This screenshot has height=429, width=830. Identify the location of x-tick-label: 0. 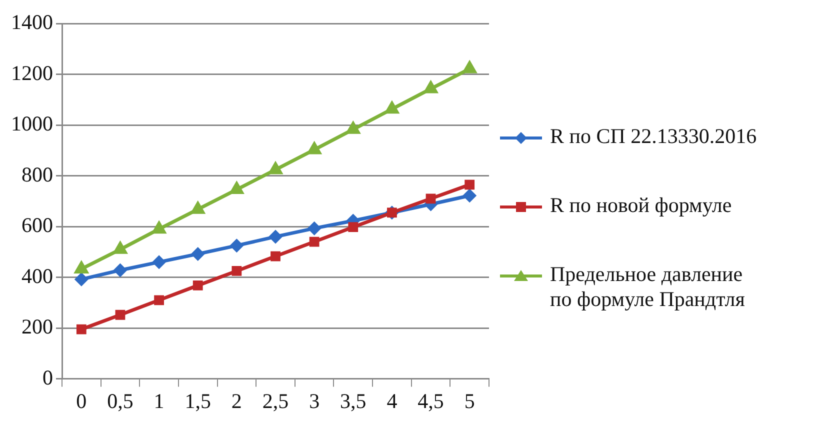
(81, 400).